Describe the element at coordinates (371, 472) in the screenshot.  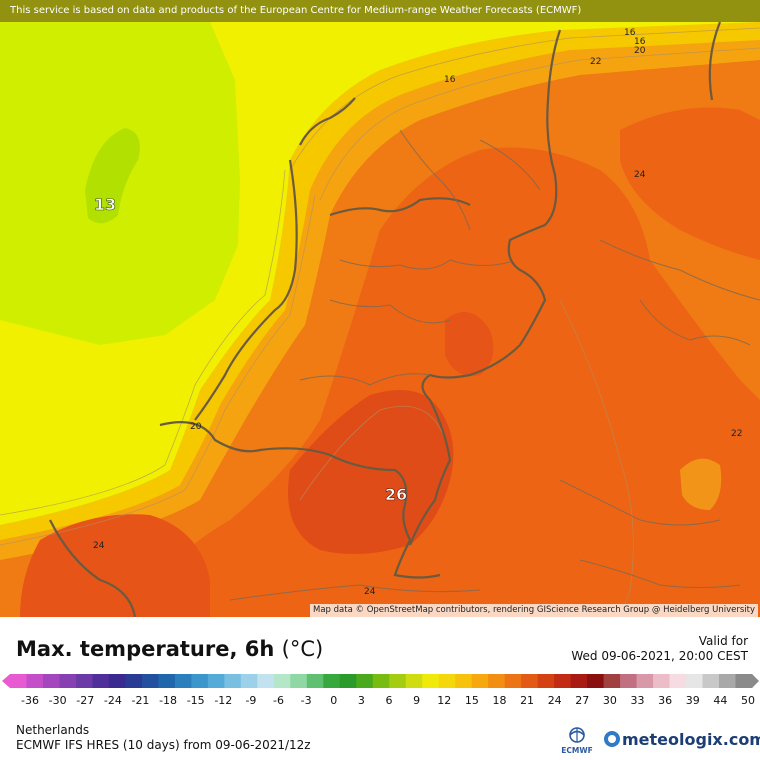
I see `hot-core` at that location.